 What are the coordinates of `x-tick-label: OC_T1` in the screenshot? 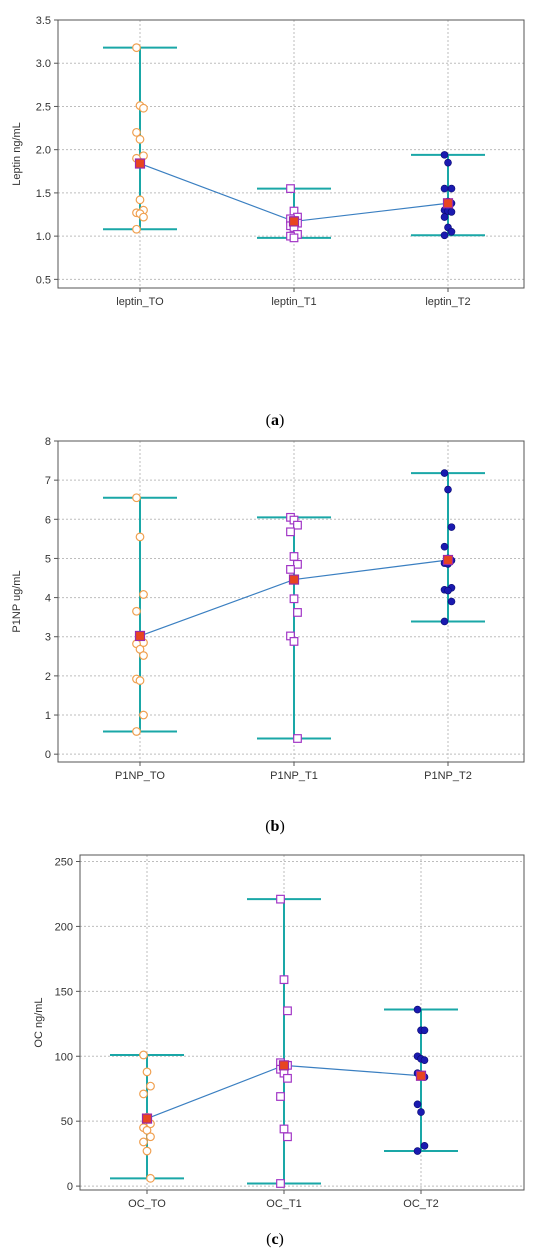 It's located at (283, 1204).